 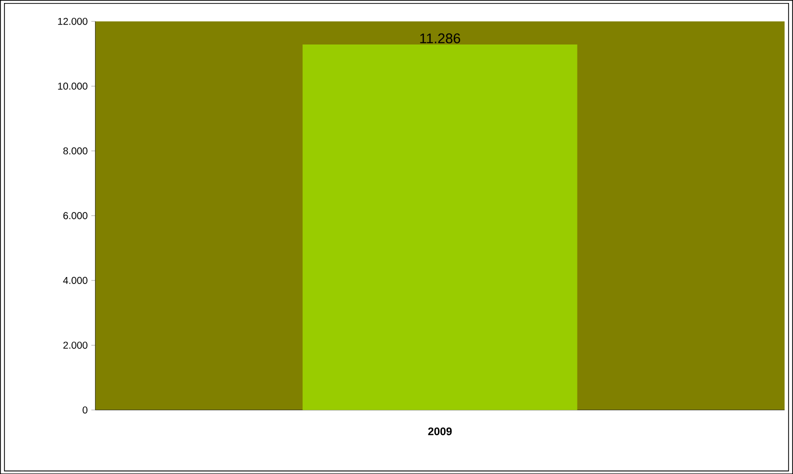 I want to click on data-label: 11.286, so click(x=440, y=38).